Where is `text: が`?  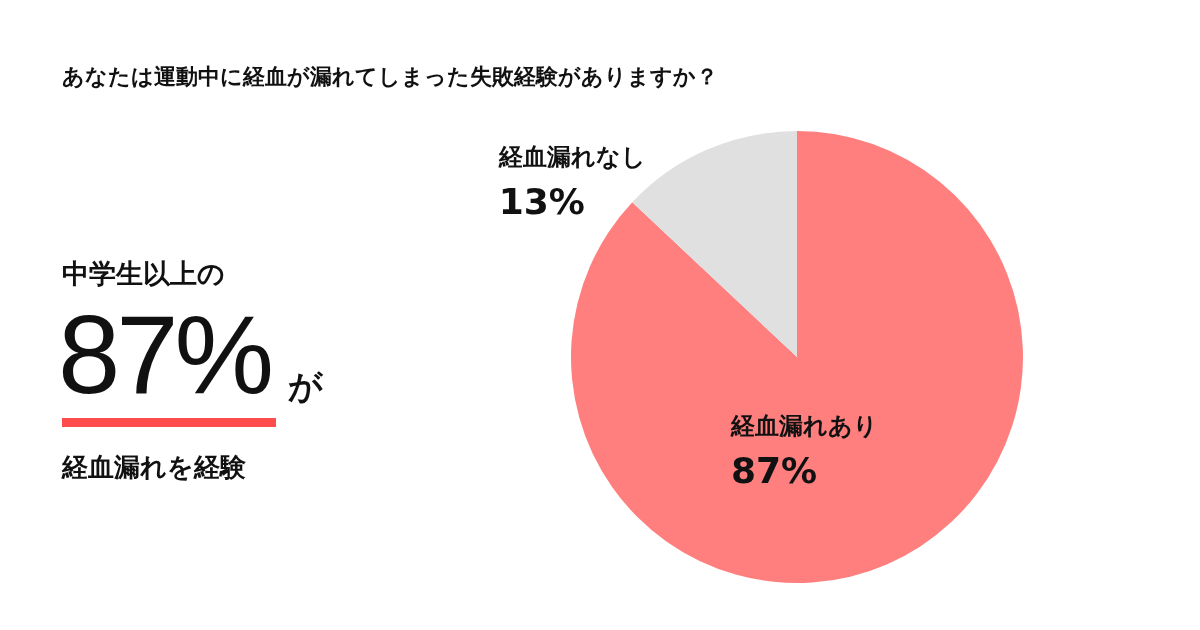 text: が is located at coordinates (305, 386).